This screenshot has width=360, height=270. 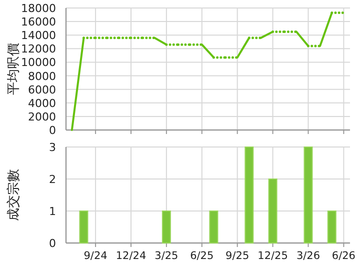 I want to click on y-tick-label: 10000, so click(x=38, y=63).